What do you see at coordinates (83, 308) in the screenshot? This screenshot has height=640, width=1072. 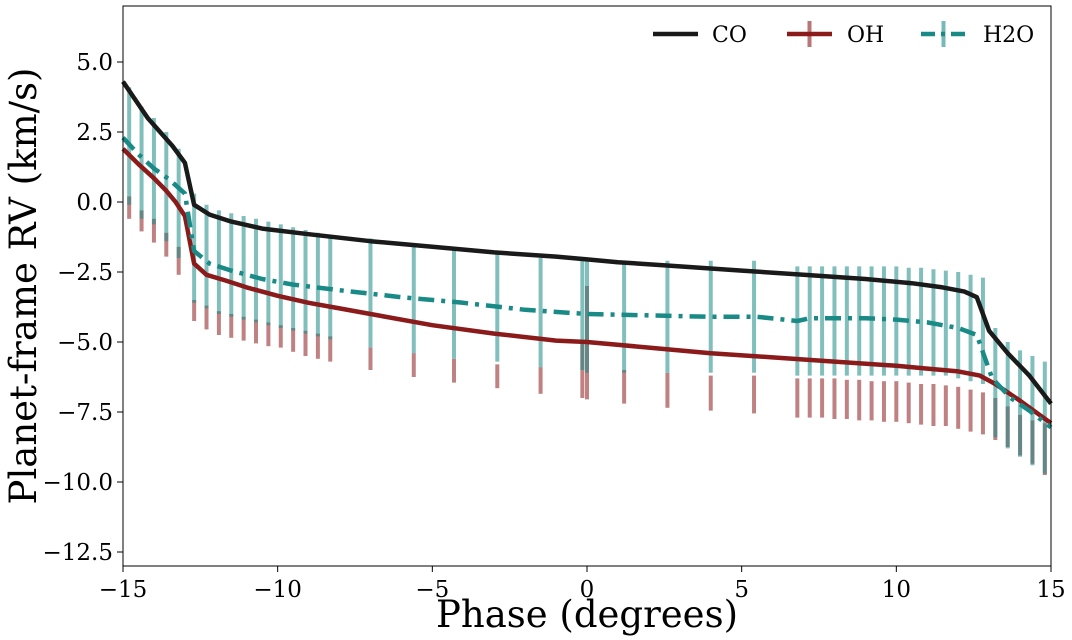 I see `y-axis-ticks: 5.0 2.5 0.0 −2.5 −5.0 −7.5 −10.0 −12.5` at bounding box center [83, 308].